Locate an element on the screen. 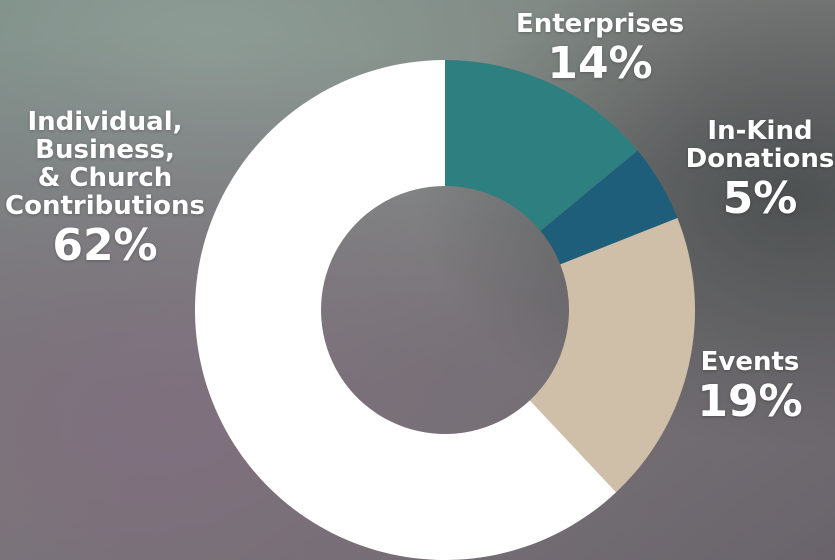  slice-name: In-Kind Donations is located at coordinates (760, 145).